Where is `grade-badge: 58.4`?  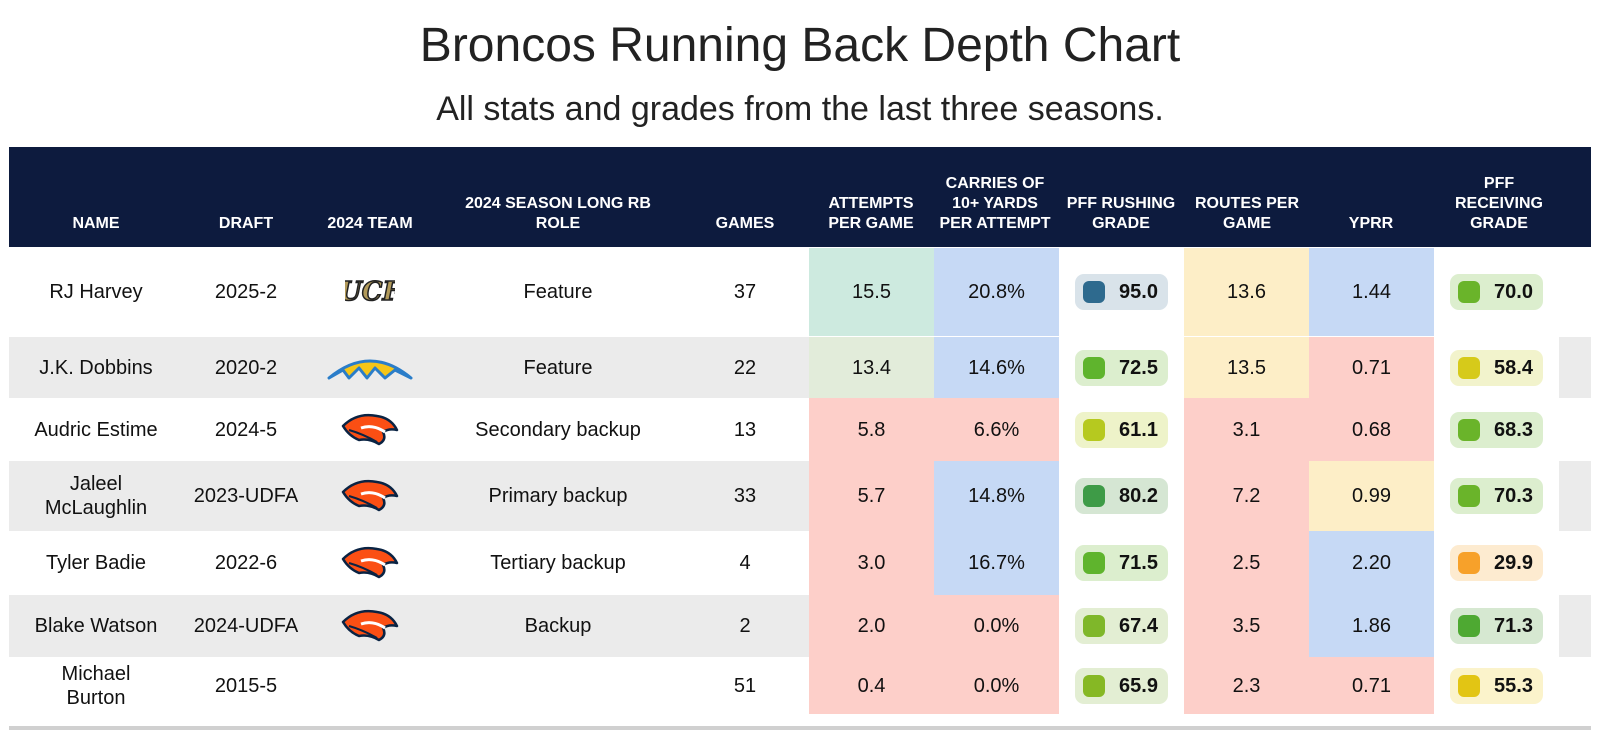
grade-badge: 58.4 is located at coordinates (1496, 367).